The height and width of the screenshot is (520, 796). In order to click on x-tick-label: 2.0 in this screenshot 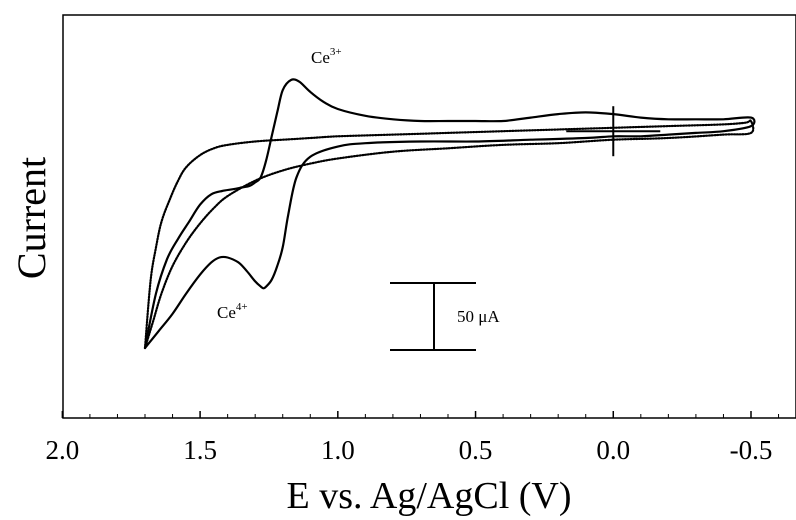, I will do `click(62, 450)`.